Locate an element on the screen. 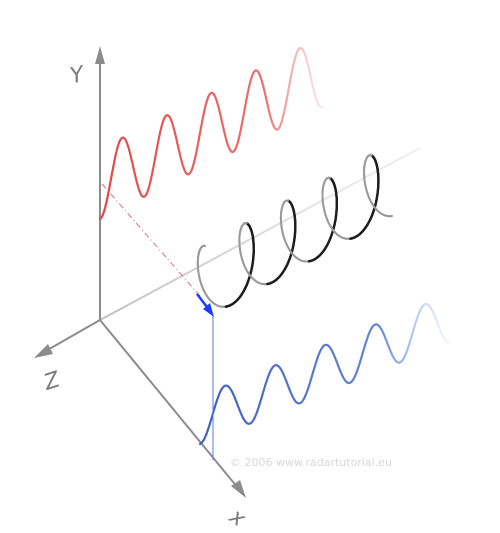 This screenshot has width=500, height=533. z-axis is located at coordinates (67, 338).